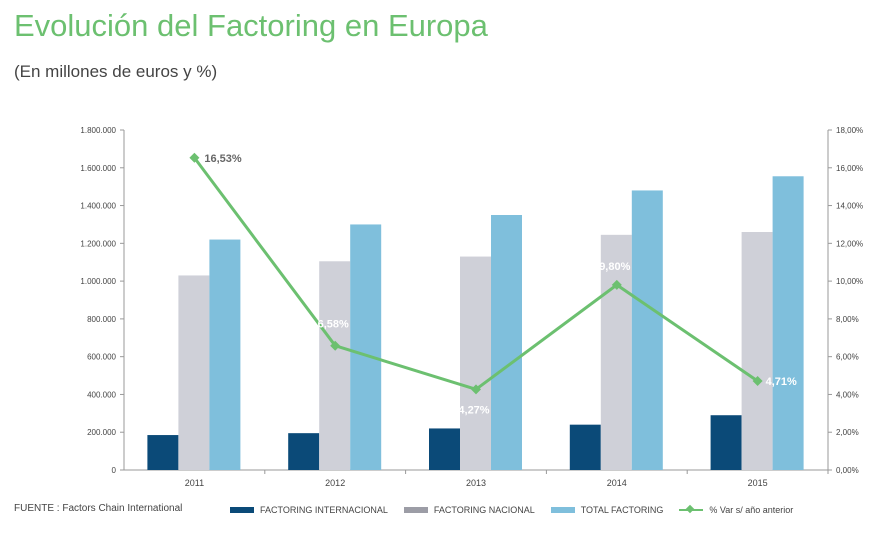 The height and width of the screenshot is (534, 886). What do you see at coordinates (849, 168) in the screenshot?
I see `y2-tick-label: 16,00%` at bounding box center [849, 168].